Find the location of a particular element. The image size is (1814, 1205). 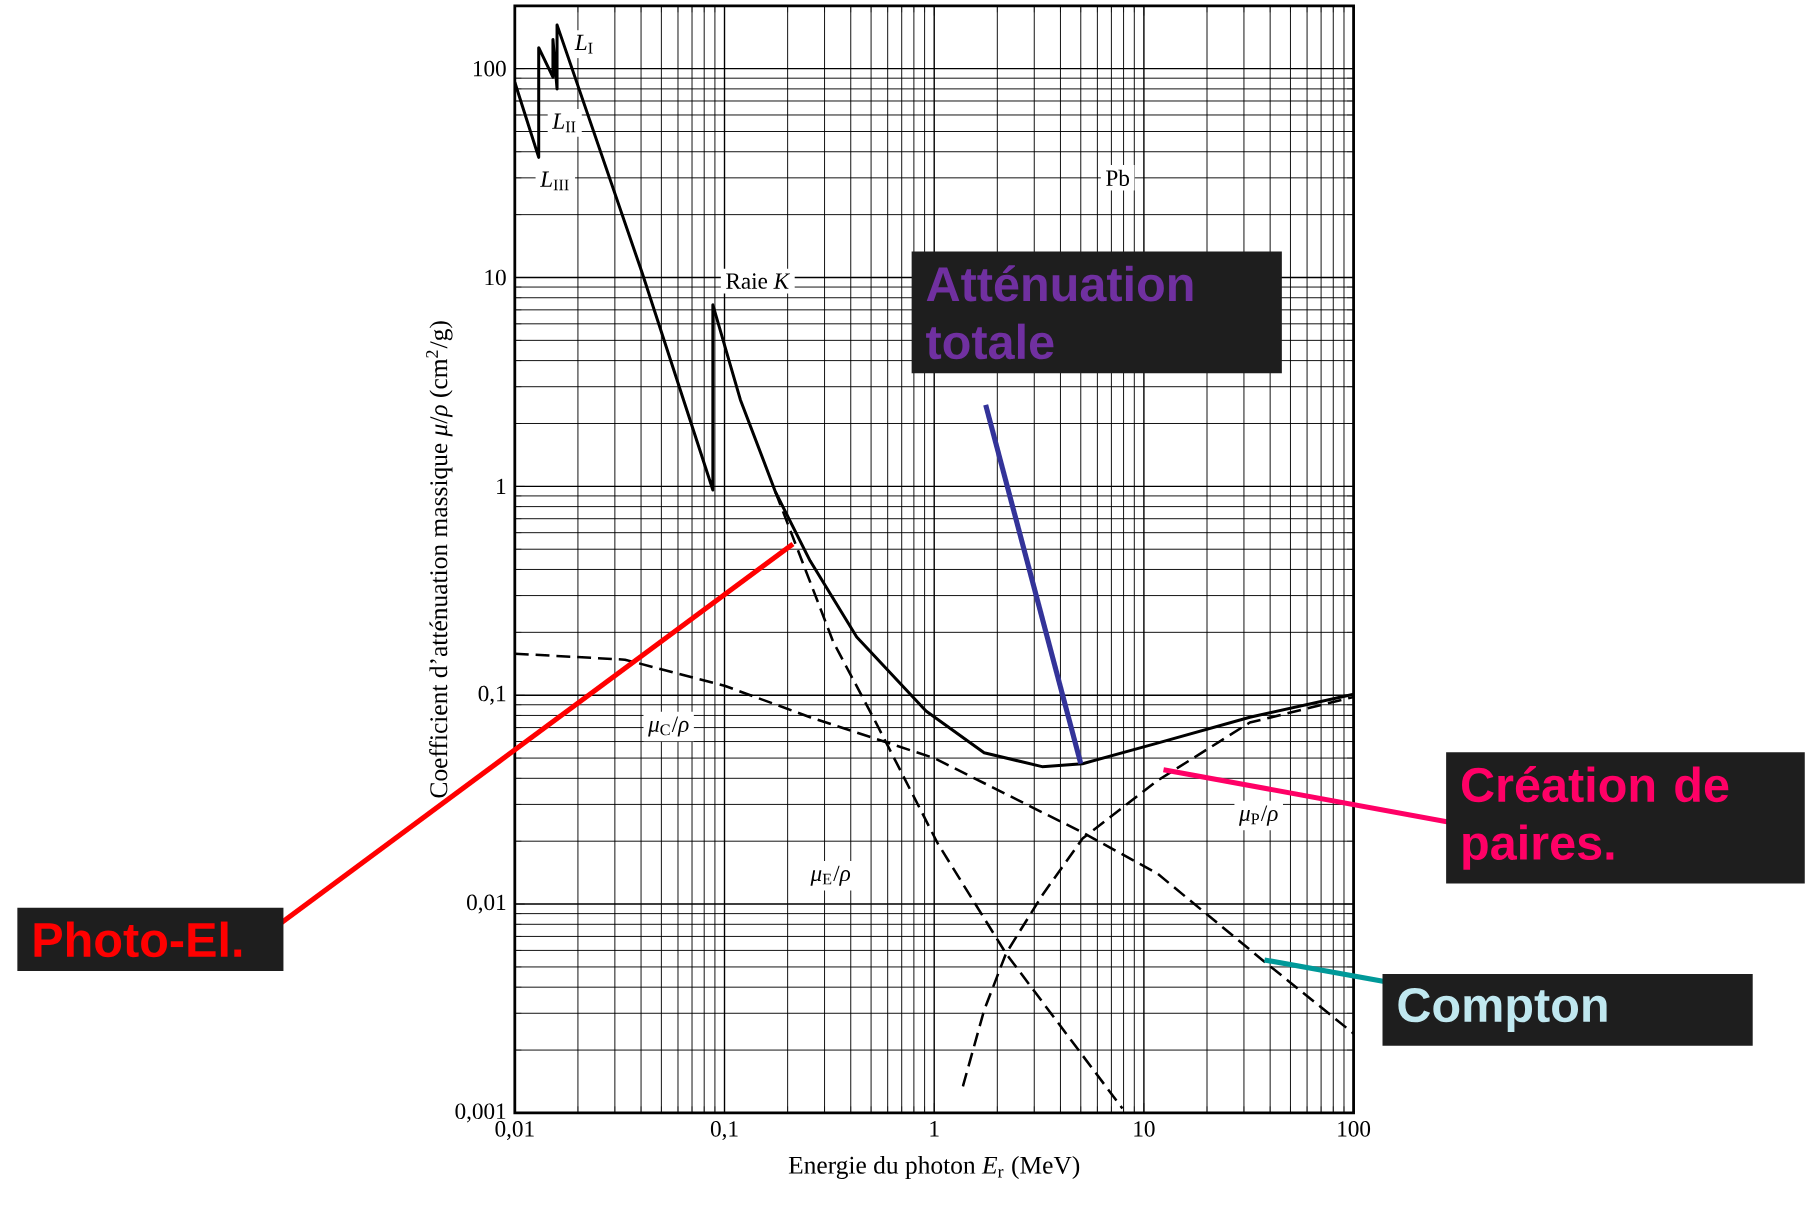

annotation: Atténuation totale is located at coordinates (1059, 312).